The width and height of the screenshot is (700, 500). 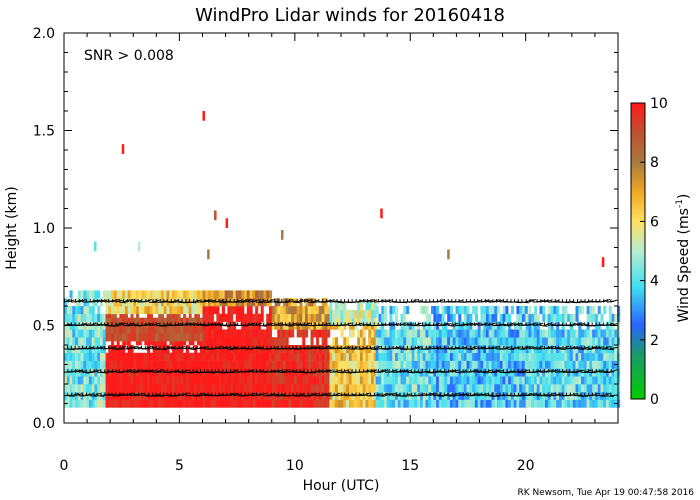 I want to click on colorbar-tick-label: 10, so click(x=659, y=104).